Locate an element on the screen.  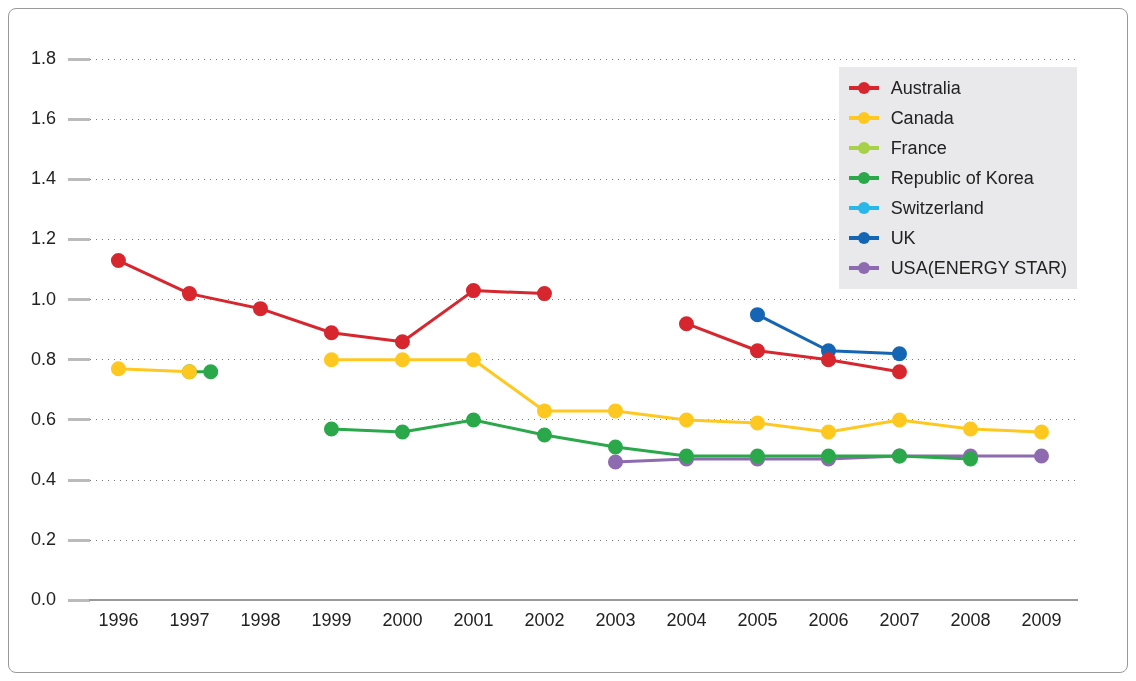
x-tick-label: 2006 is located at coordinates (828, 620).